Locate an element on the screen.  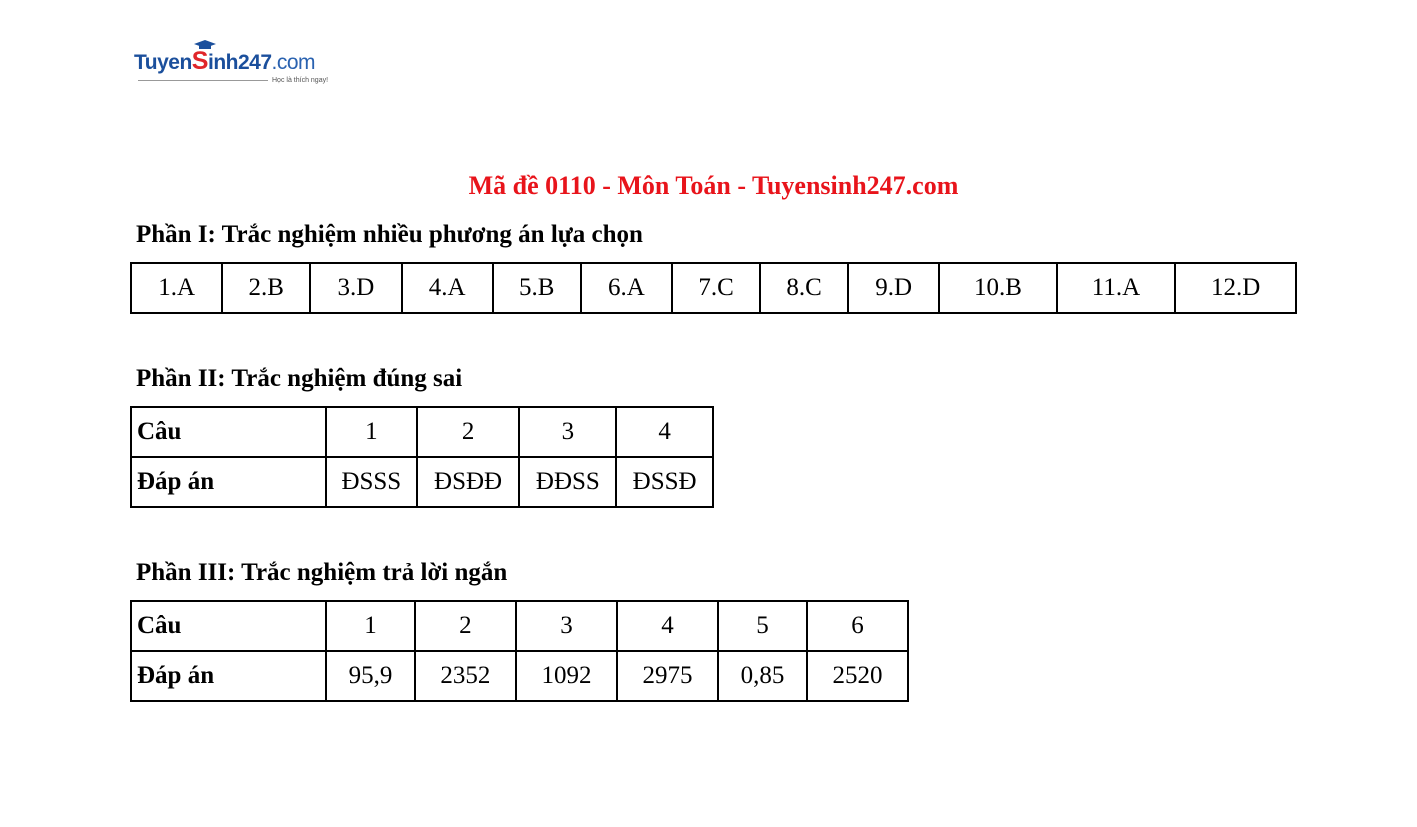
answer-cell: 0,85 is located at coordinates (762, 676).